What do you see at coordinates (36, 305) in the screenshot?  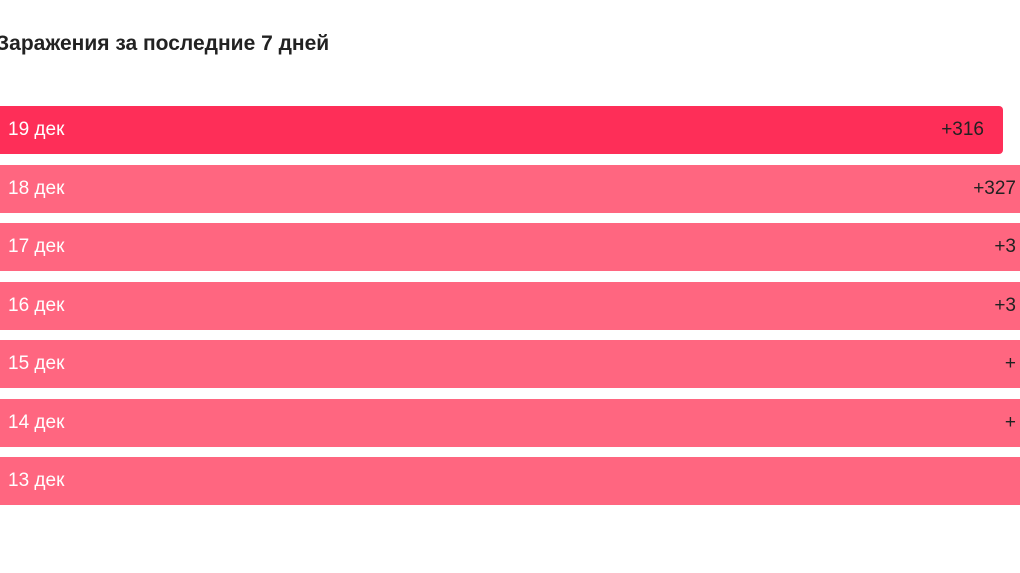 I see `day-label: 16 дек` at bounding box center [36, 305].